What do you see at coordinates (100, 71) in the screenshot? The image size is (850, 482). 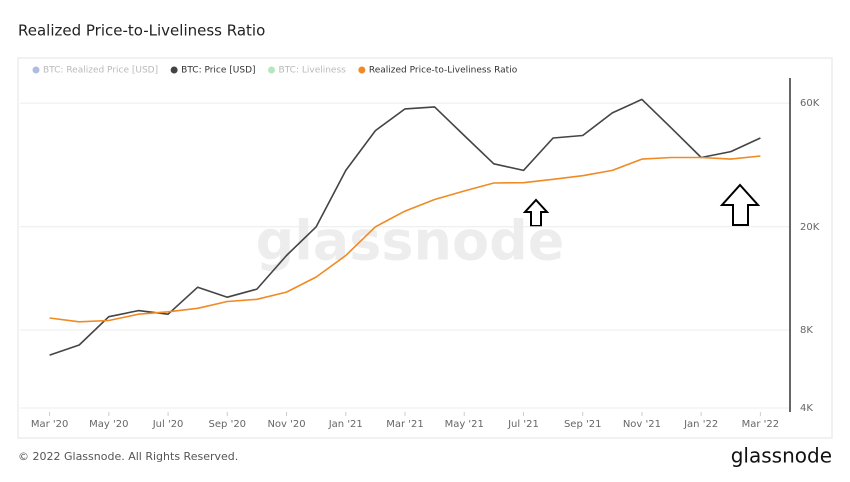 I see `legend-label: BTC: Realized Price [USD]` at bounding box center [100, 71].